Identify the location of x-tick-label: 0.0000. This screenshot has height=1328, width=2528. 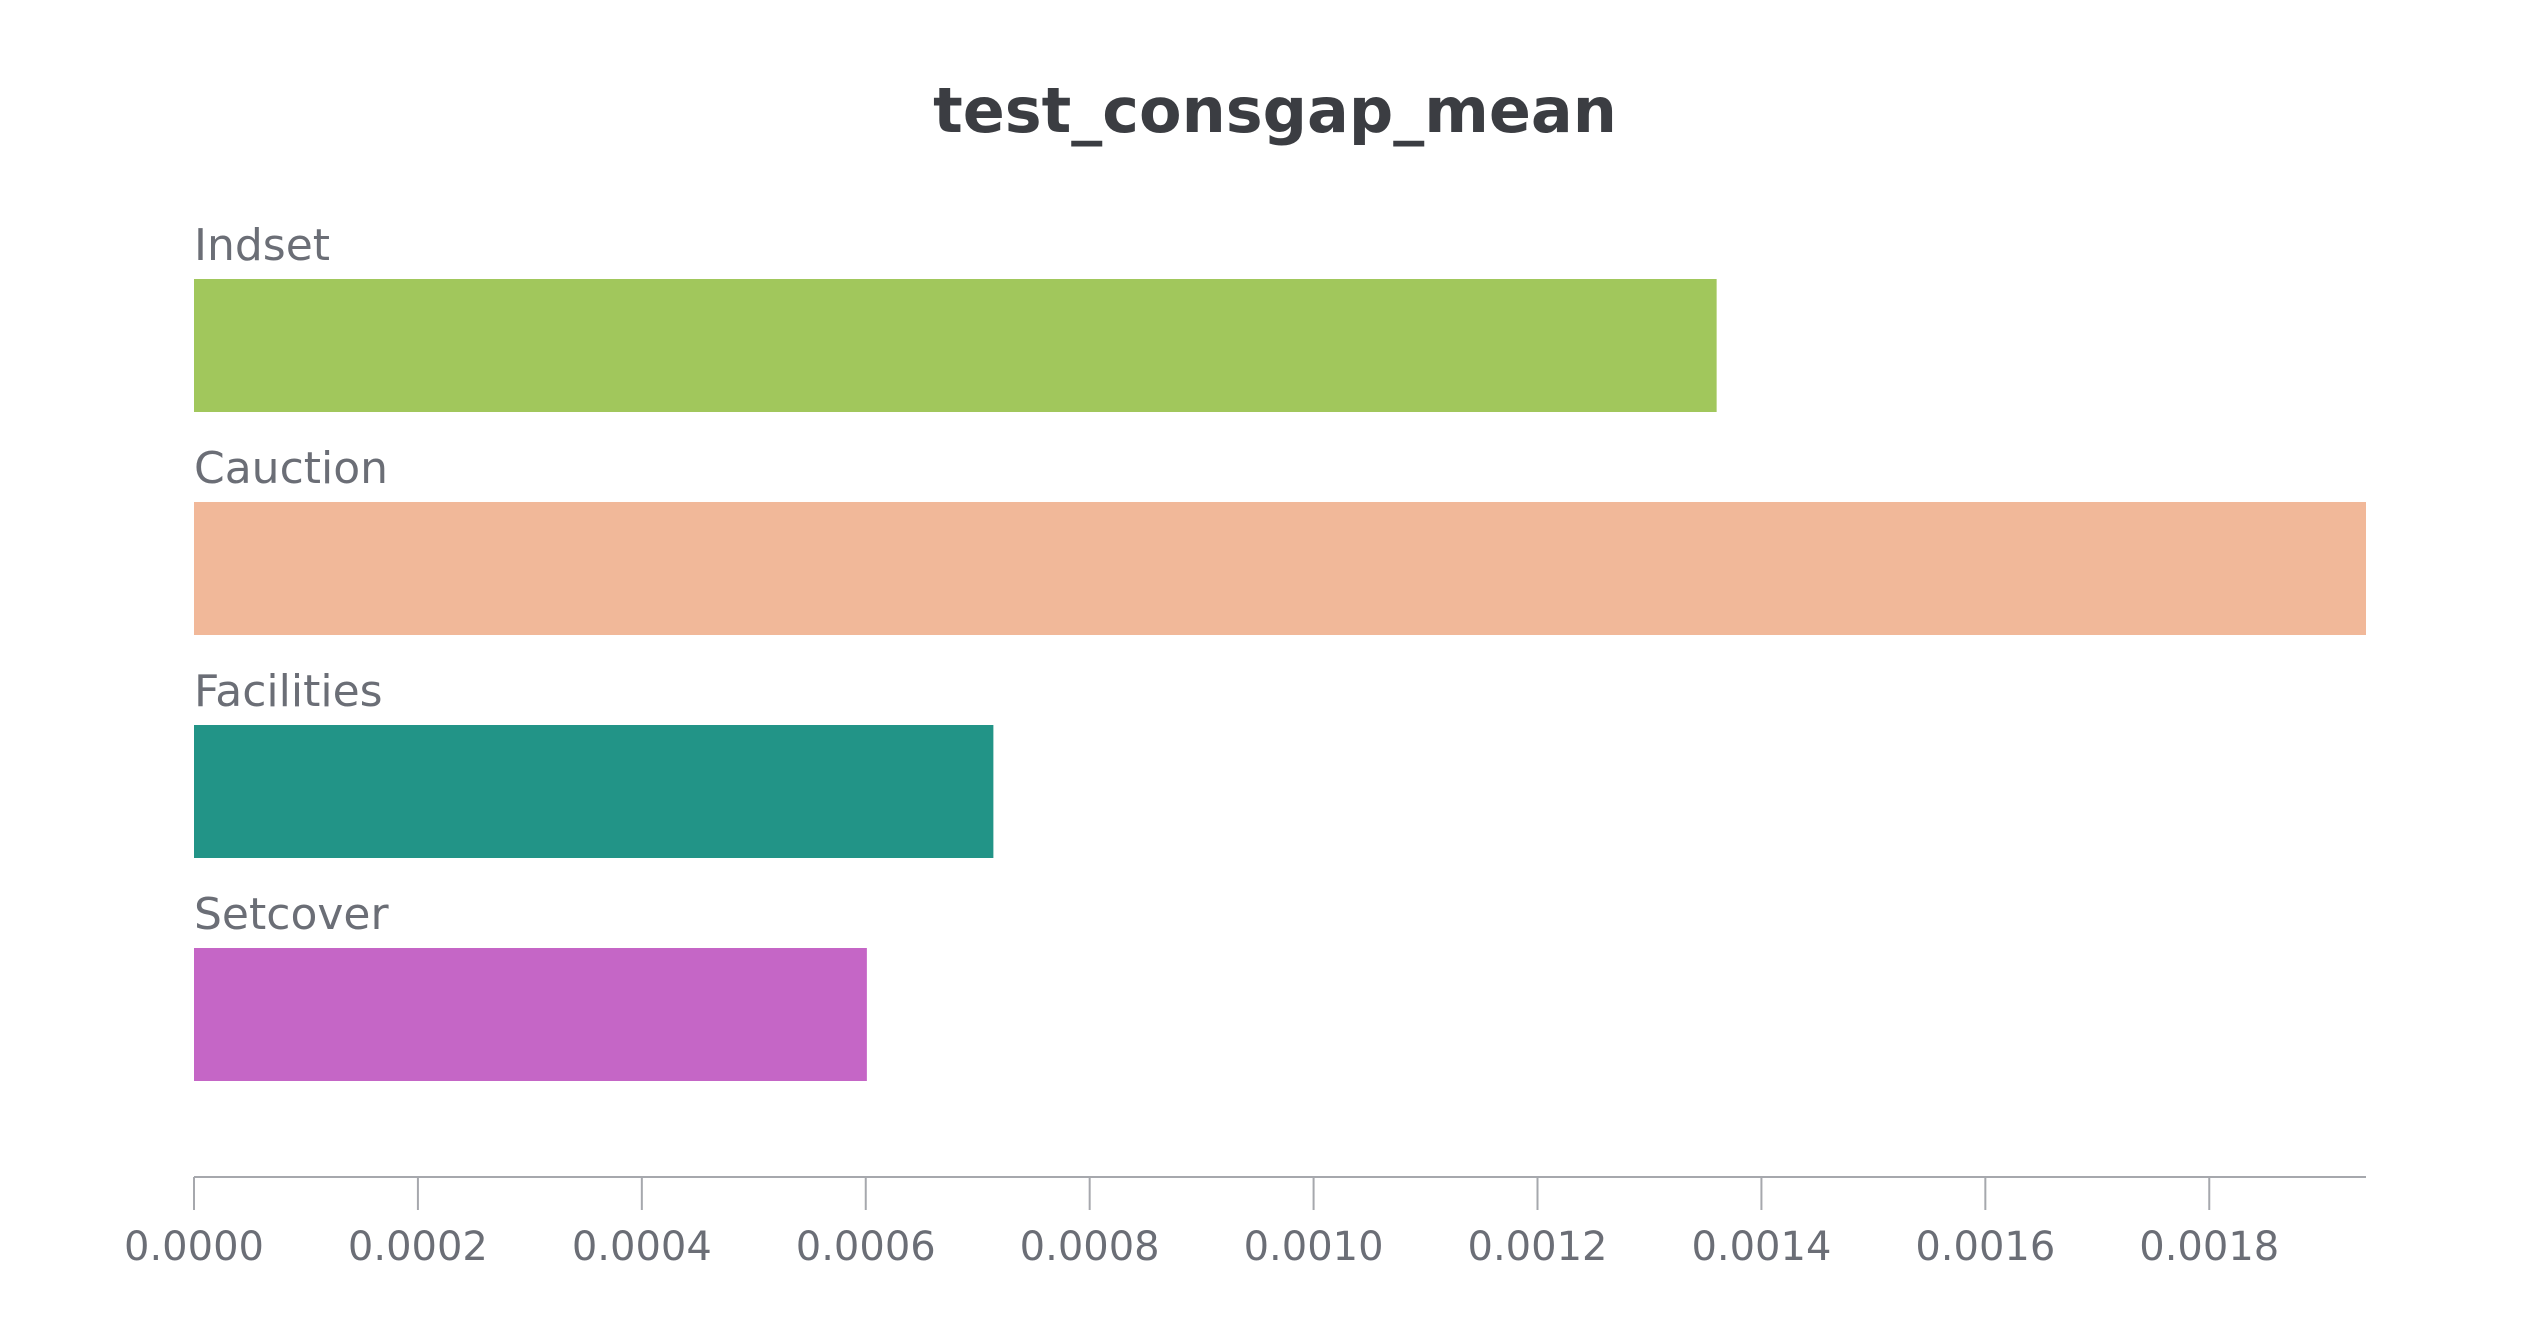
(194, 1247).